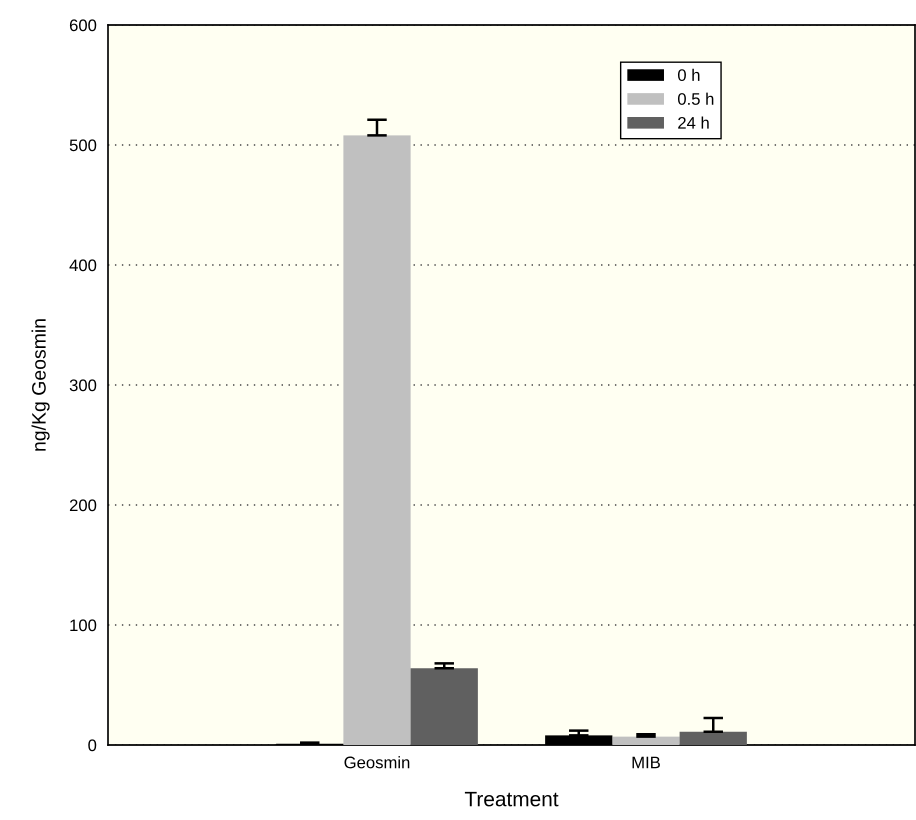 This screenshot has height=820, width=916. Describe the element at coordinates (693, 122) in the screenshot. I see `legend-label: 24 h` at that location.